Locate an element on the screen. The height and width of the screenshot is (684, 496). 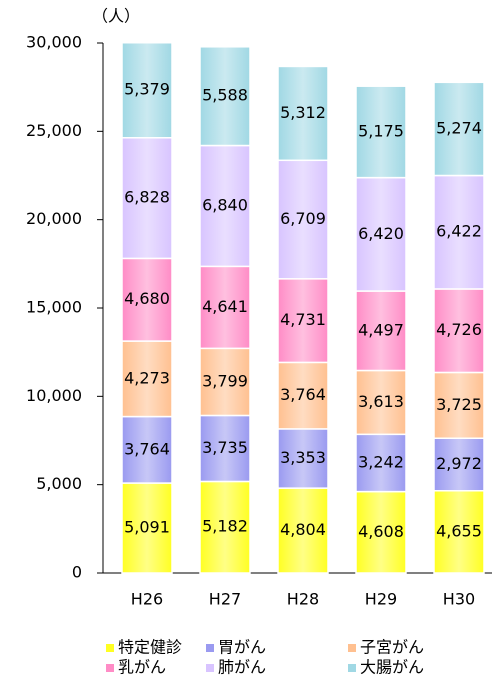
x-tick-label: H27 is located at coordinates (225, 599).